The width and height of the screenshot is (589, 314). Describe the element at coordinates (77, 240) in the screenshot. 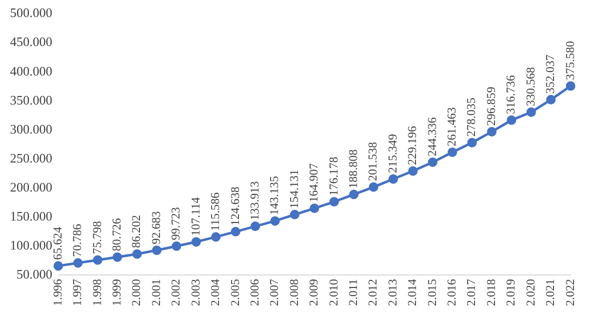

I see `data-label: 70.786` at that location.